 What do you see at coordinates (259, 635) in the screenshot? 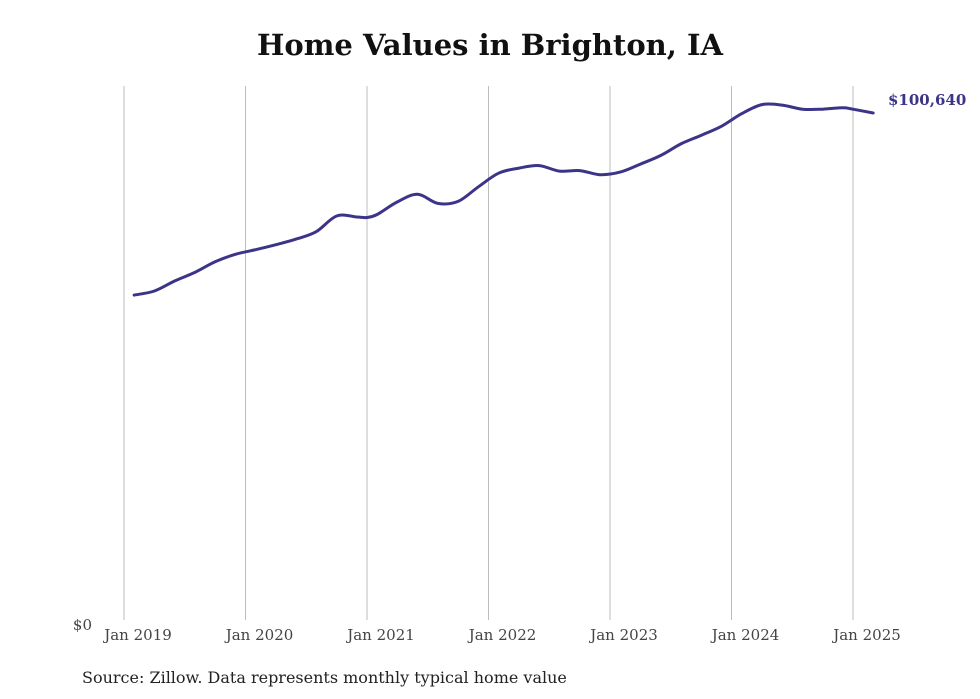
I see `x-tick-label: Jan 2020` at bounding box center [259, 635].